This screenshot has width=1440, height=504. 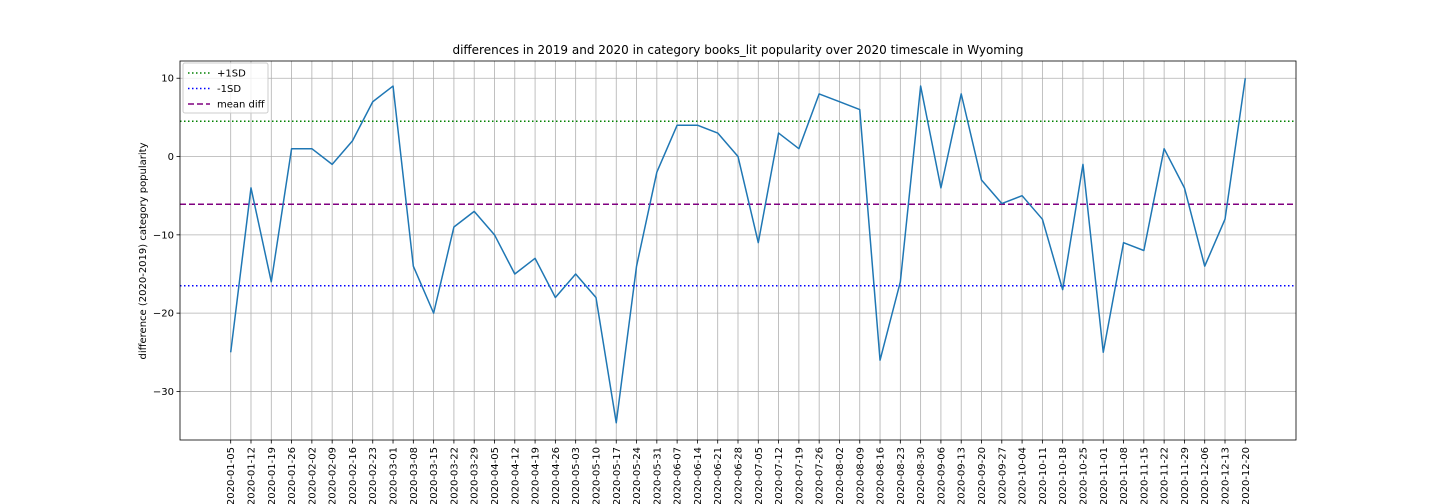 What do you see at coordinates (637, 475) in the screenshot?
I see `x-tick-label: 2020-05-24` at bounding box center [637, 475].